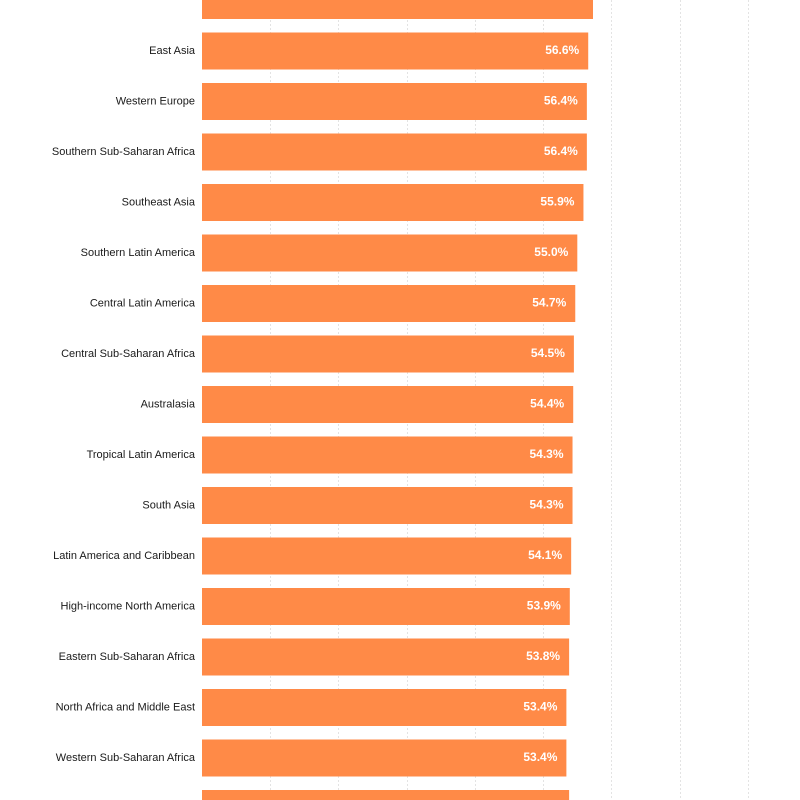  Describe the element at coordinates (155, 101) in the screenshot. I see `category-label: Western Europe` at that location.